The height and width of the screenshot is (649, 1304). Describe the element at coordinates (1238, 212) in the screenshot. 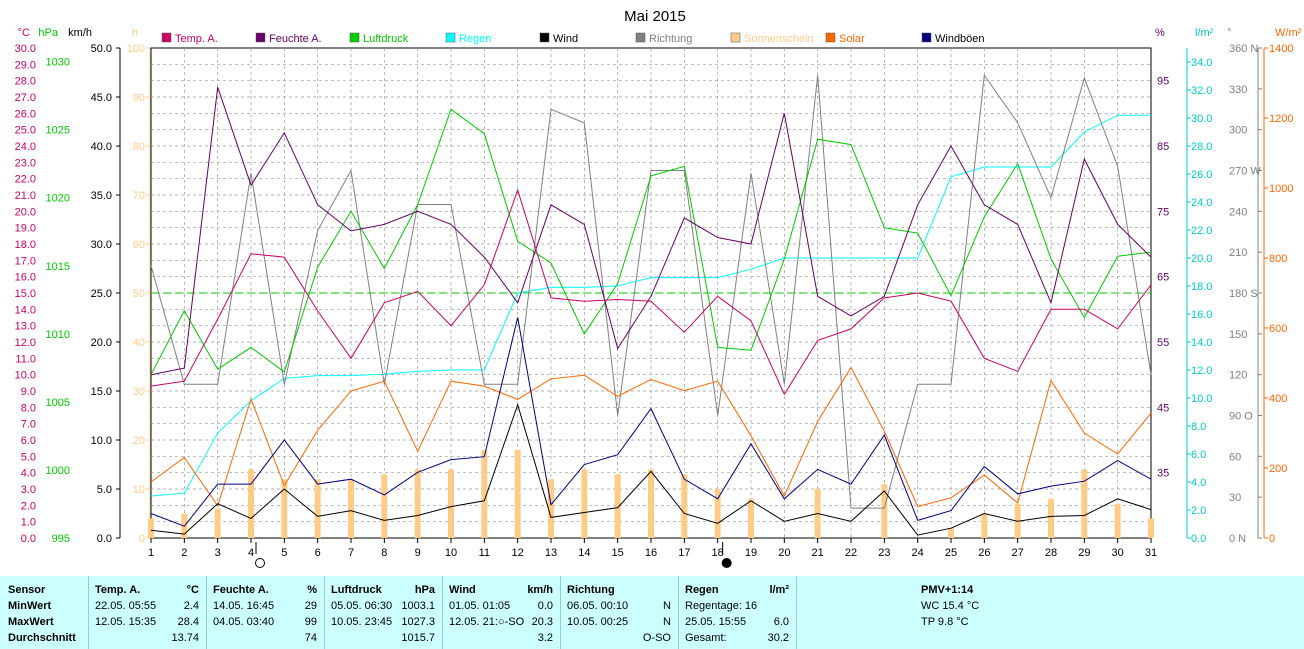

I see `direction-tick-label: 240` at that location.